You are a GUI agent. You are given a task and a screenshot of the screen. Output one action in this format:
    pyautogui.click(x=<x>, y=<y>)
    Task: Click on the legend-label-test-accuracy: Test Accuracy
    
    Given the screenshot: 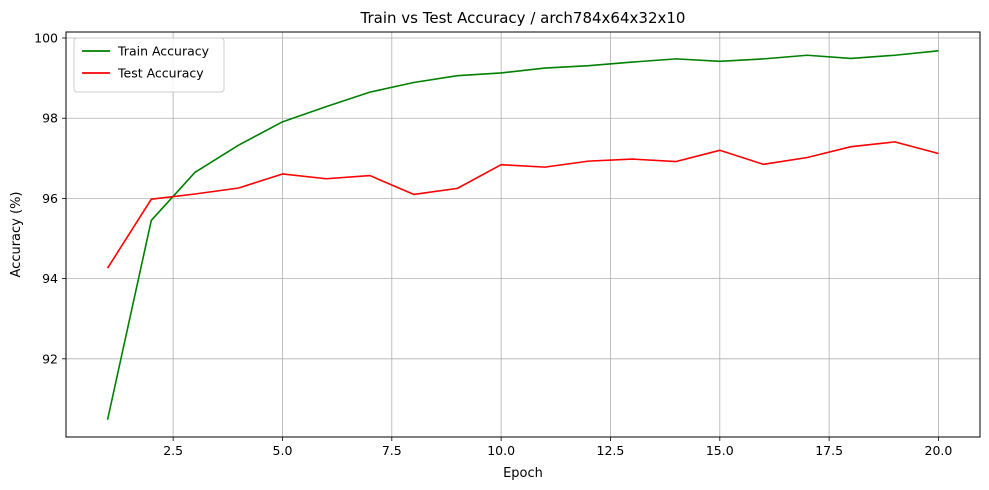 What is the action you would take?
    pyautogui.click(x=160, y=73)
    